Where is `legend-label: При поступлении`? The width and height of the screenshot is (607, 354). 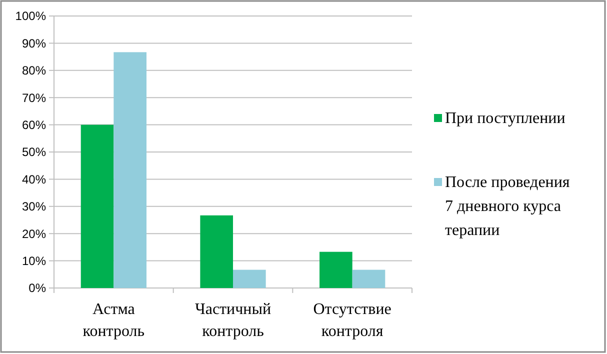 legend-label: При поступлении is located at coordinates (505, 118).